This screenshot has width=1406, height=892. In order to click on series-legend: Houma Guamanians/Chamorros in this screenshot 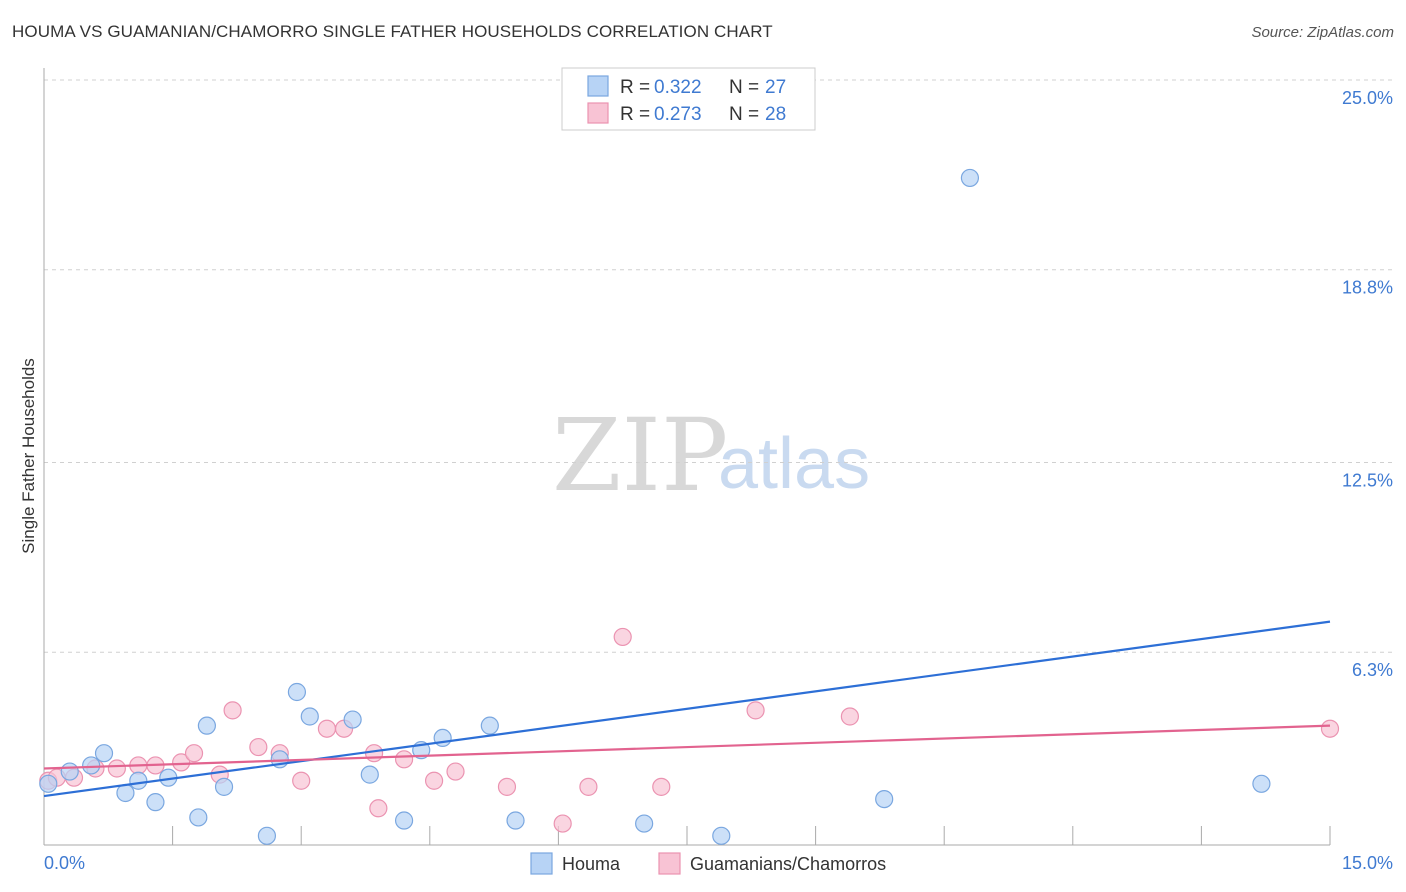, I will do `click(708, 863)`.